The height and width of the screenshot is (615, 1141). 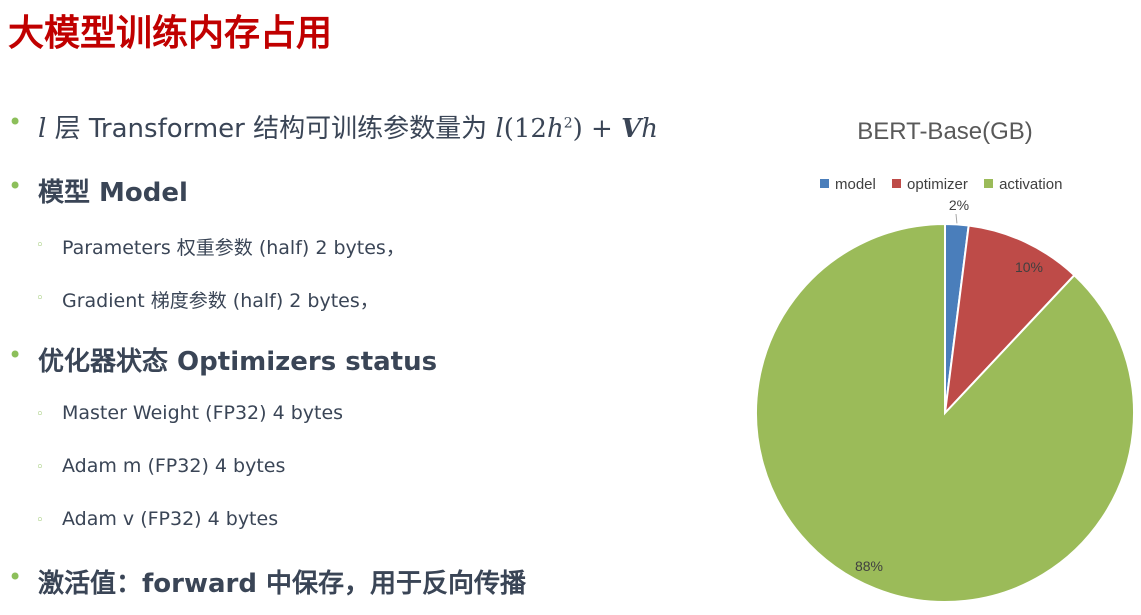 I want to click on formula-open: (12, so click(x=525, y=129).